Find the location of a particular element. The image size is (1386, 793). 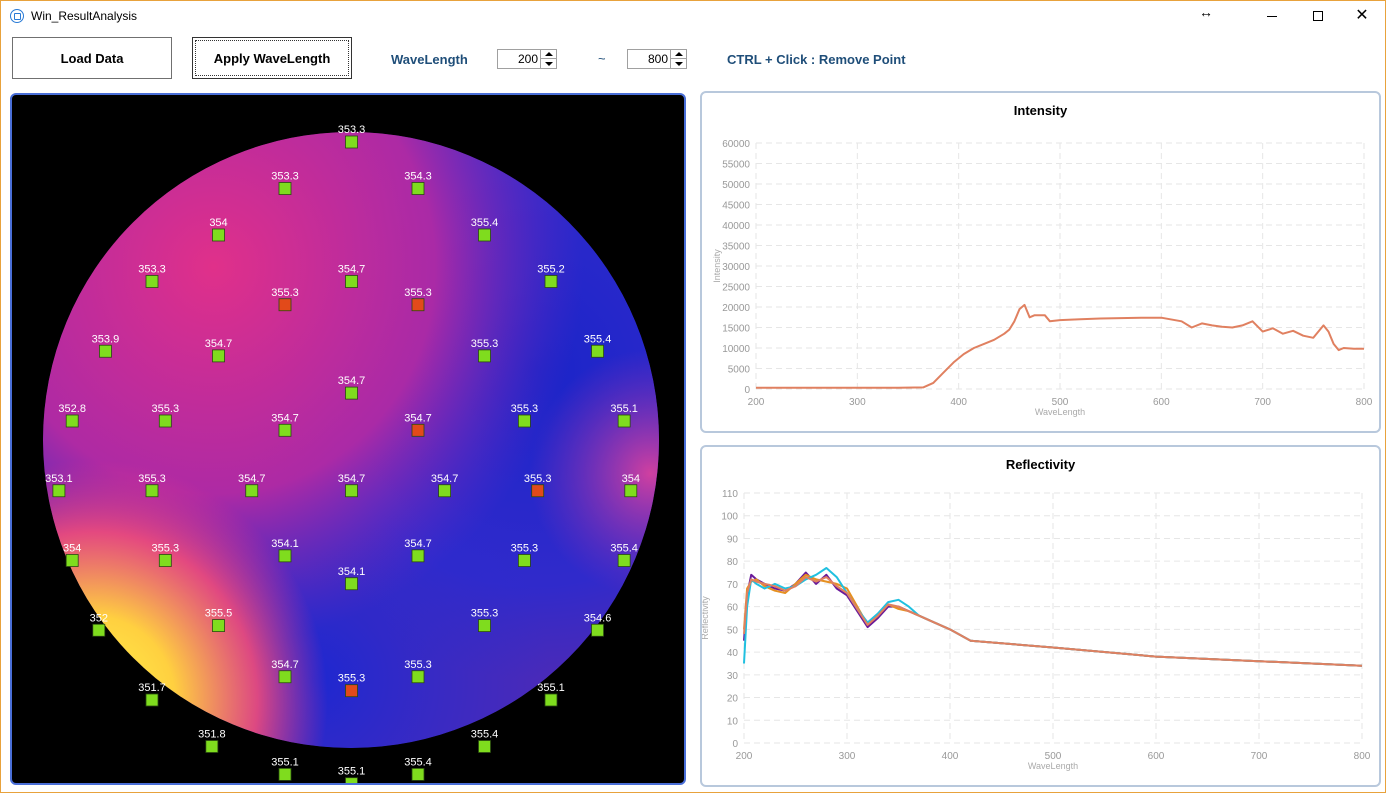

map-point: 354.6 is located at coordinates (598, 624).